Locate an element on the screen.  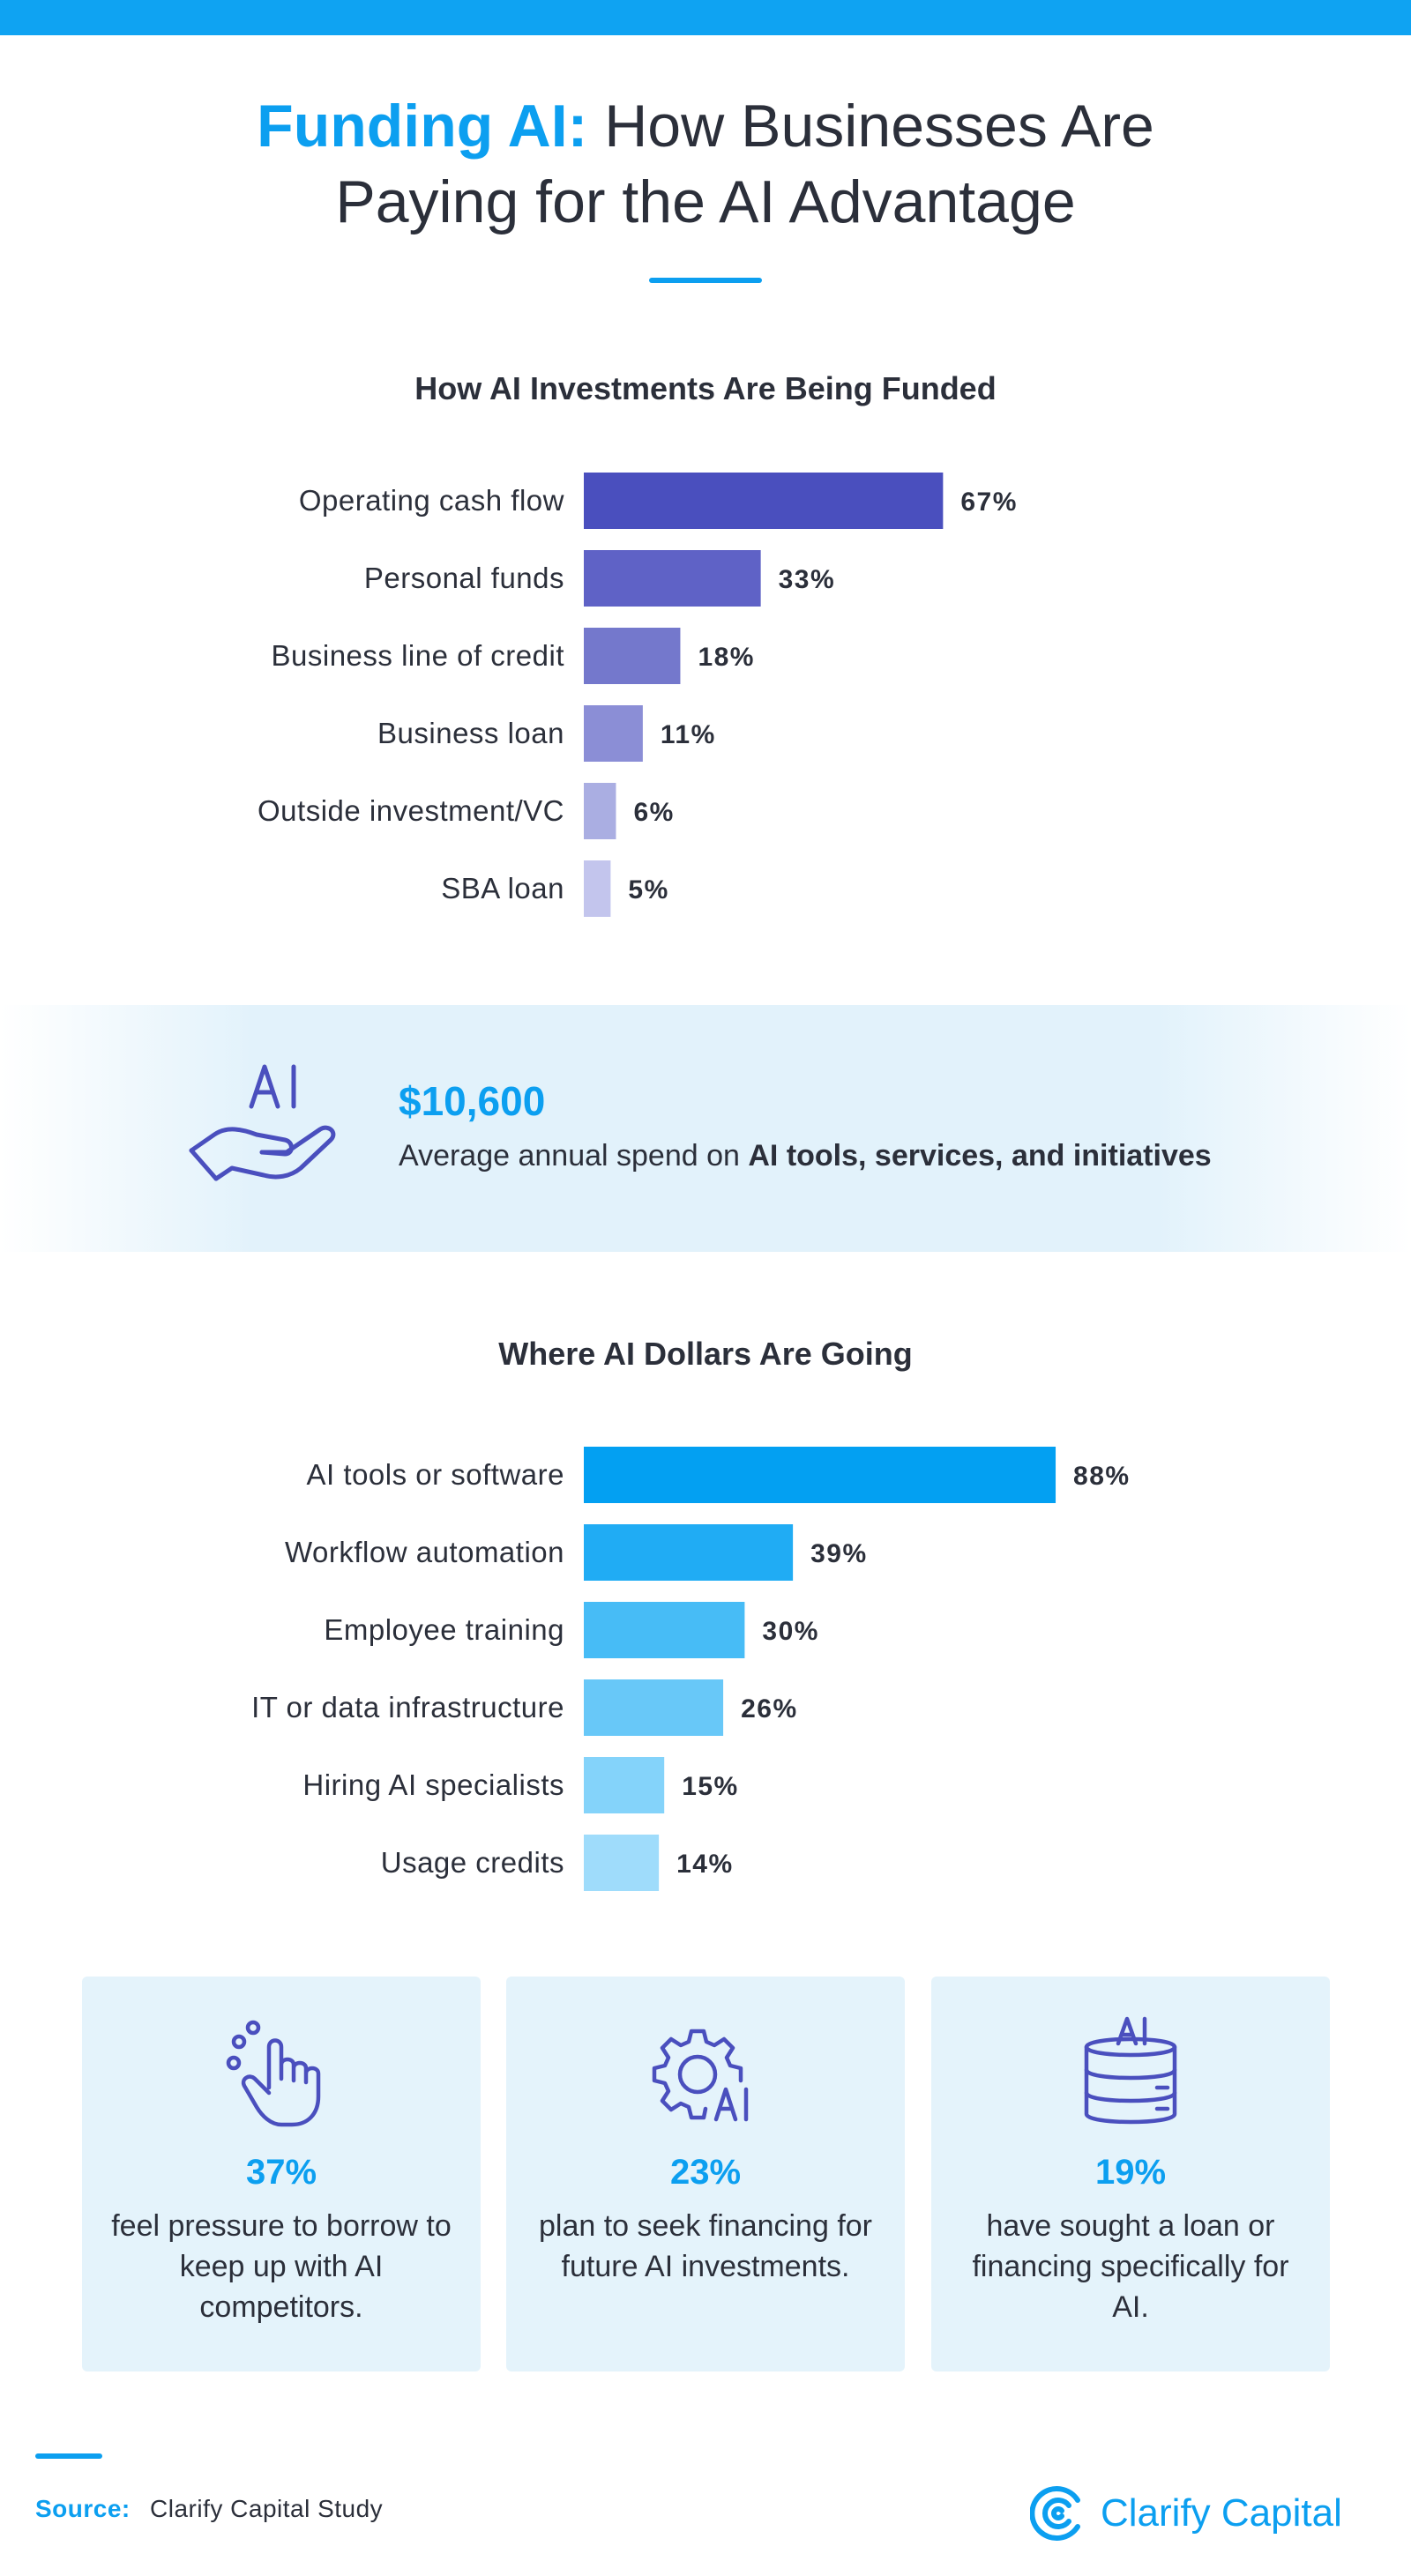
stat-value-3: 19% is located at coordinates (1130, 2172).